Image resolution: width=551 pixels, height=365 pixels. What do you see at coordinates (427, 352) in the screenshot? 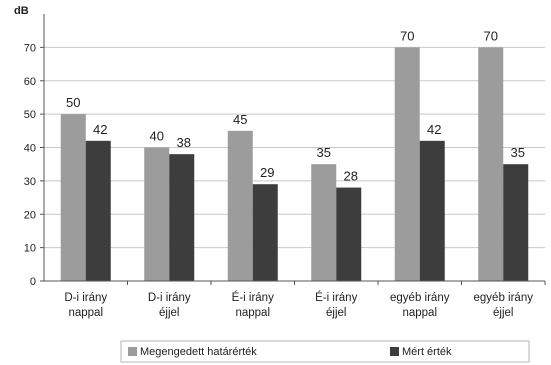
I see `legend-label: Mért érték` at bounding box center [427, 352].